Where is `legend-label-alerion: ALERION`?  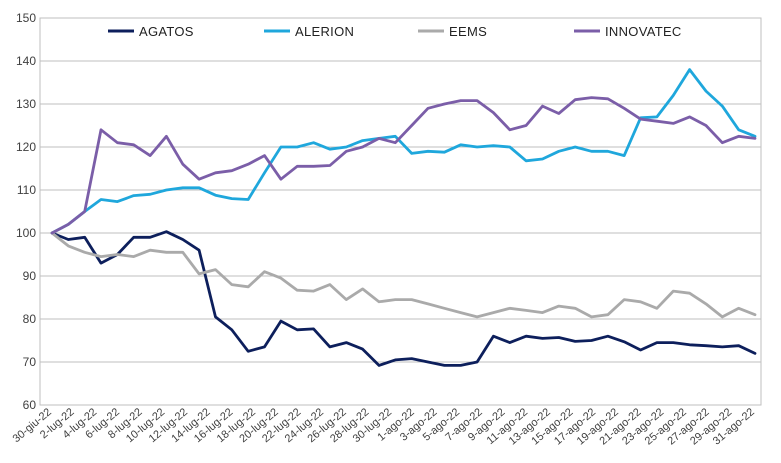 legend-label-alerion: ALERION is located at coordinates (324, 31).